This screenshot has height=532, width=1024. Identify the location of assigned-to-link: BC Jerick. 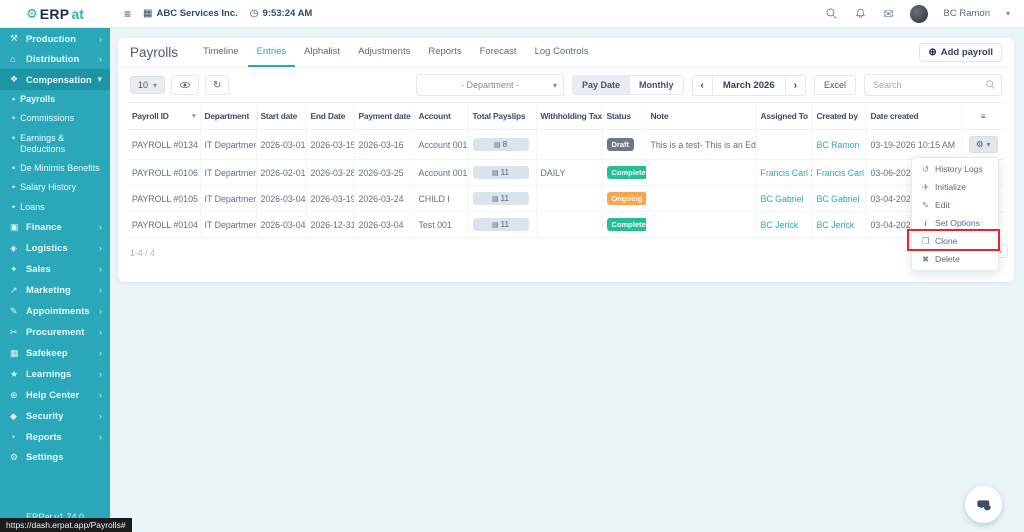
(779, 224).